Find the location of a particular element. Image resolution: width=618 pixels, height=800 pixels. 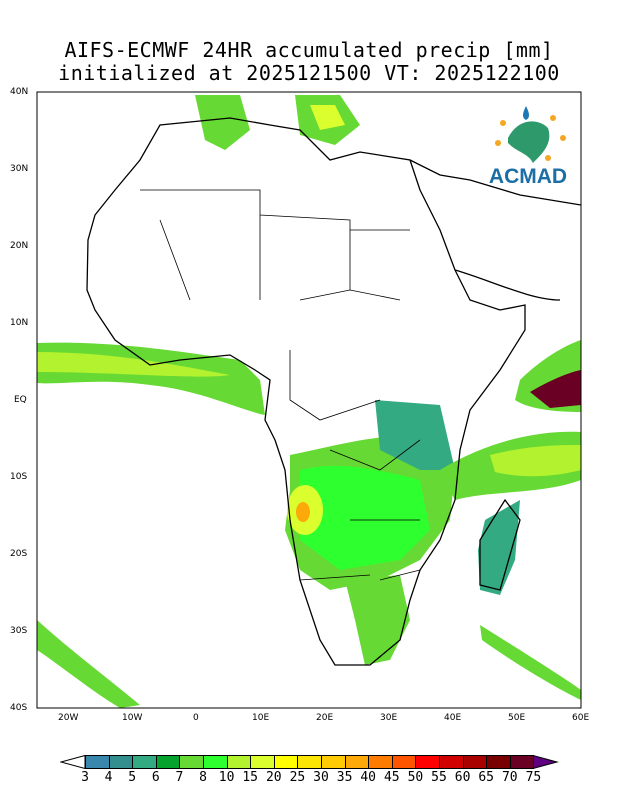

colorbar-label: 7 is located at coordinates (179, 777).